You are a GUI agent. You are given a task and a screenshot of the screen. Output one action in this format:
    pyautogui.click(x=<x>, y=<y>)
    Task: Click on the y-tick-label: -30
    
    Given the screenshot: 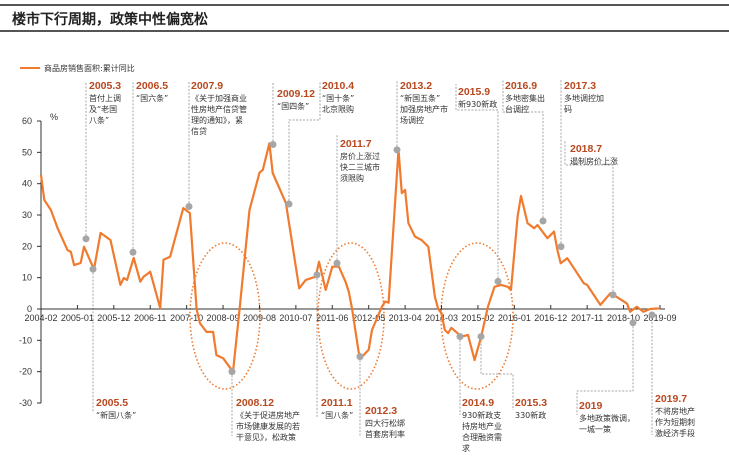 What is the action you would take?
    pyautogui.click(x=25, y=403)
    